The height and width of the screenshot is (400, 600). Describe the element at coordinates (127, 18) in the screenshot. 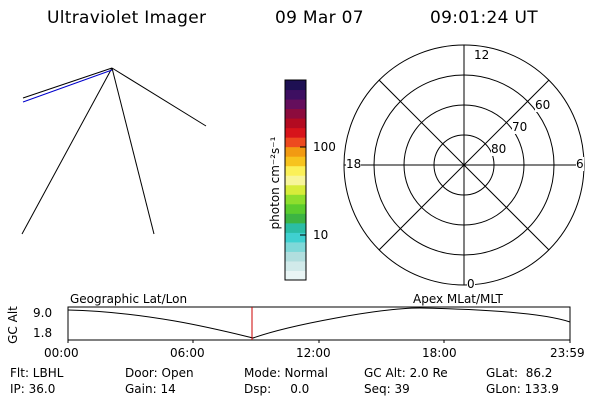

I see `instrument-title: Ultraviolet Imager` at that location.